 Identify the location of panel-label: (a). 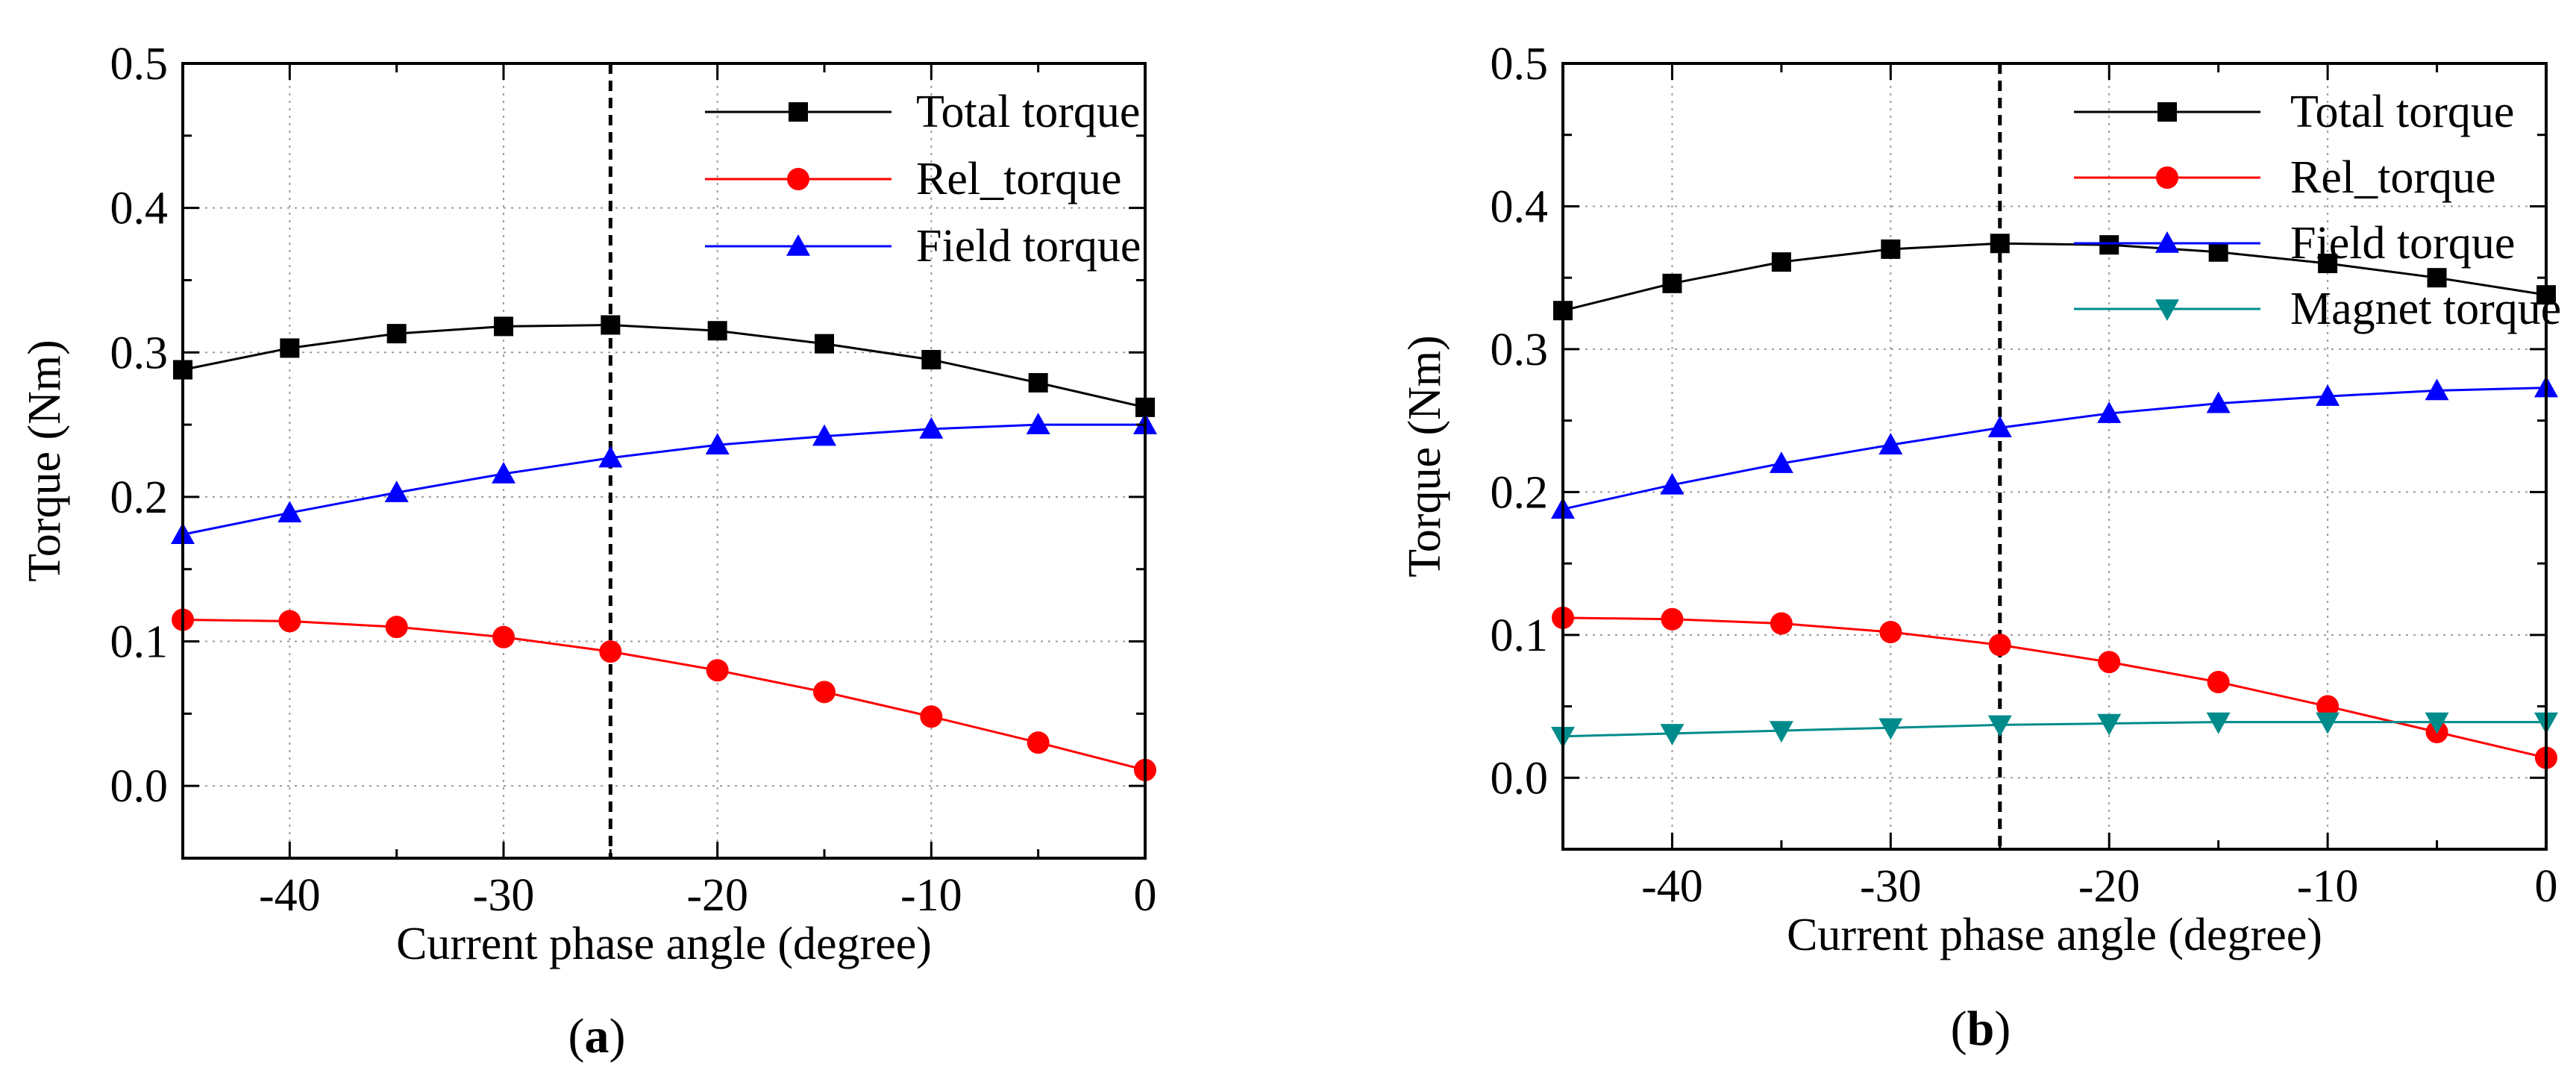
(597, 1036).